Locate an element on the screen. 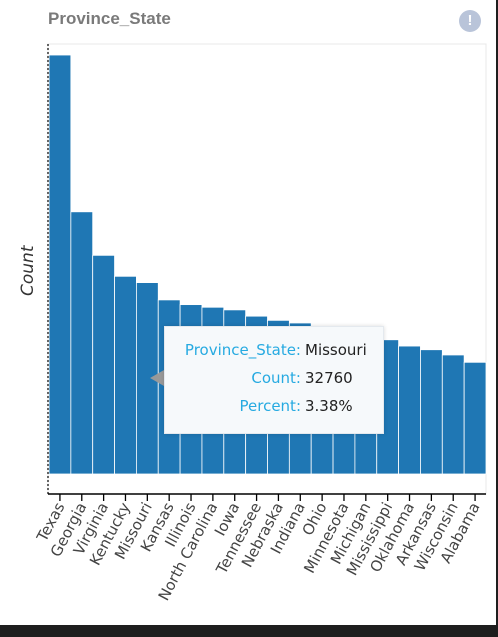 The image size is (498, 637). bottom-strip is located at coordinates (249, 631).